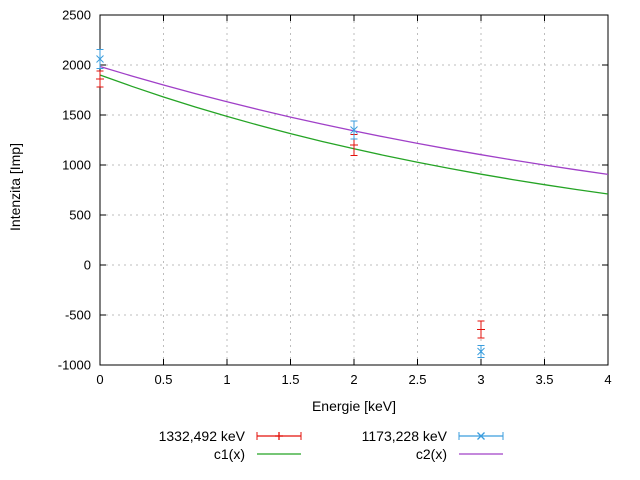  What do you see at coordinates (320, 436) in the screenshot?
I see `legend-row: 1332,492 keV 1173,228 keV` at bounding box center [320, 436].